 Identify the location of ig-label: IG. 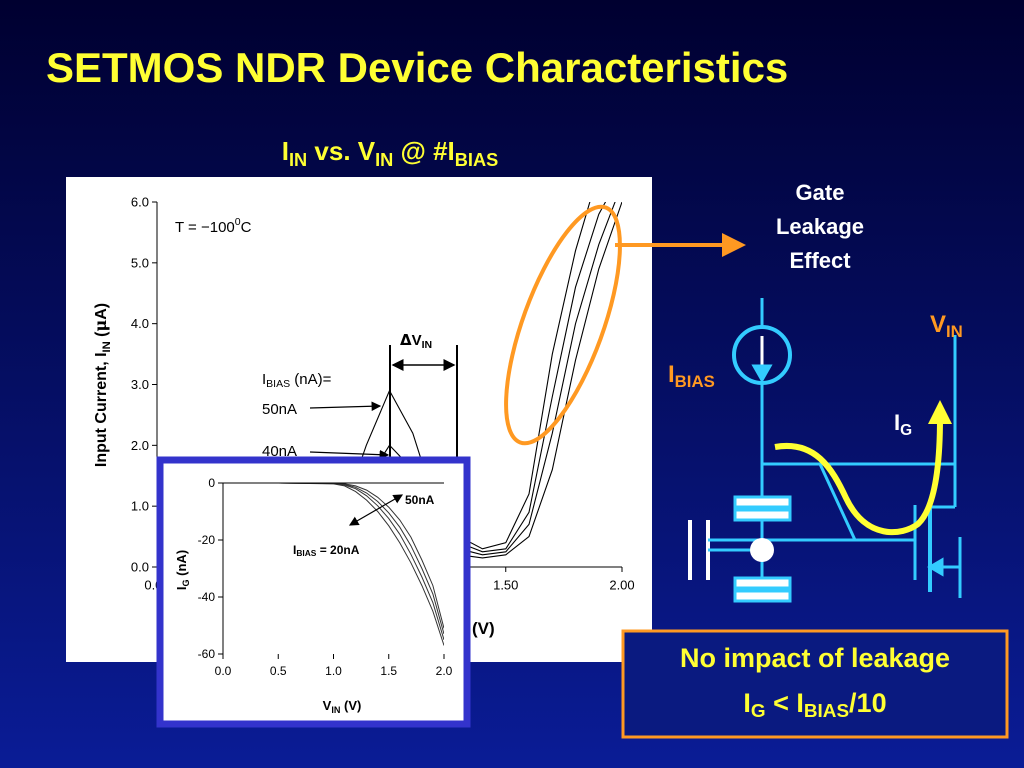
(903, 424).